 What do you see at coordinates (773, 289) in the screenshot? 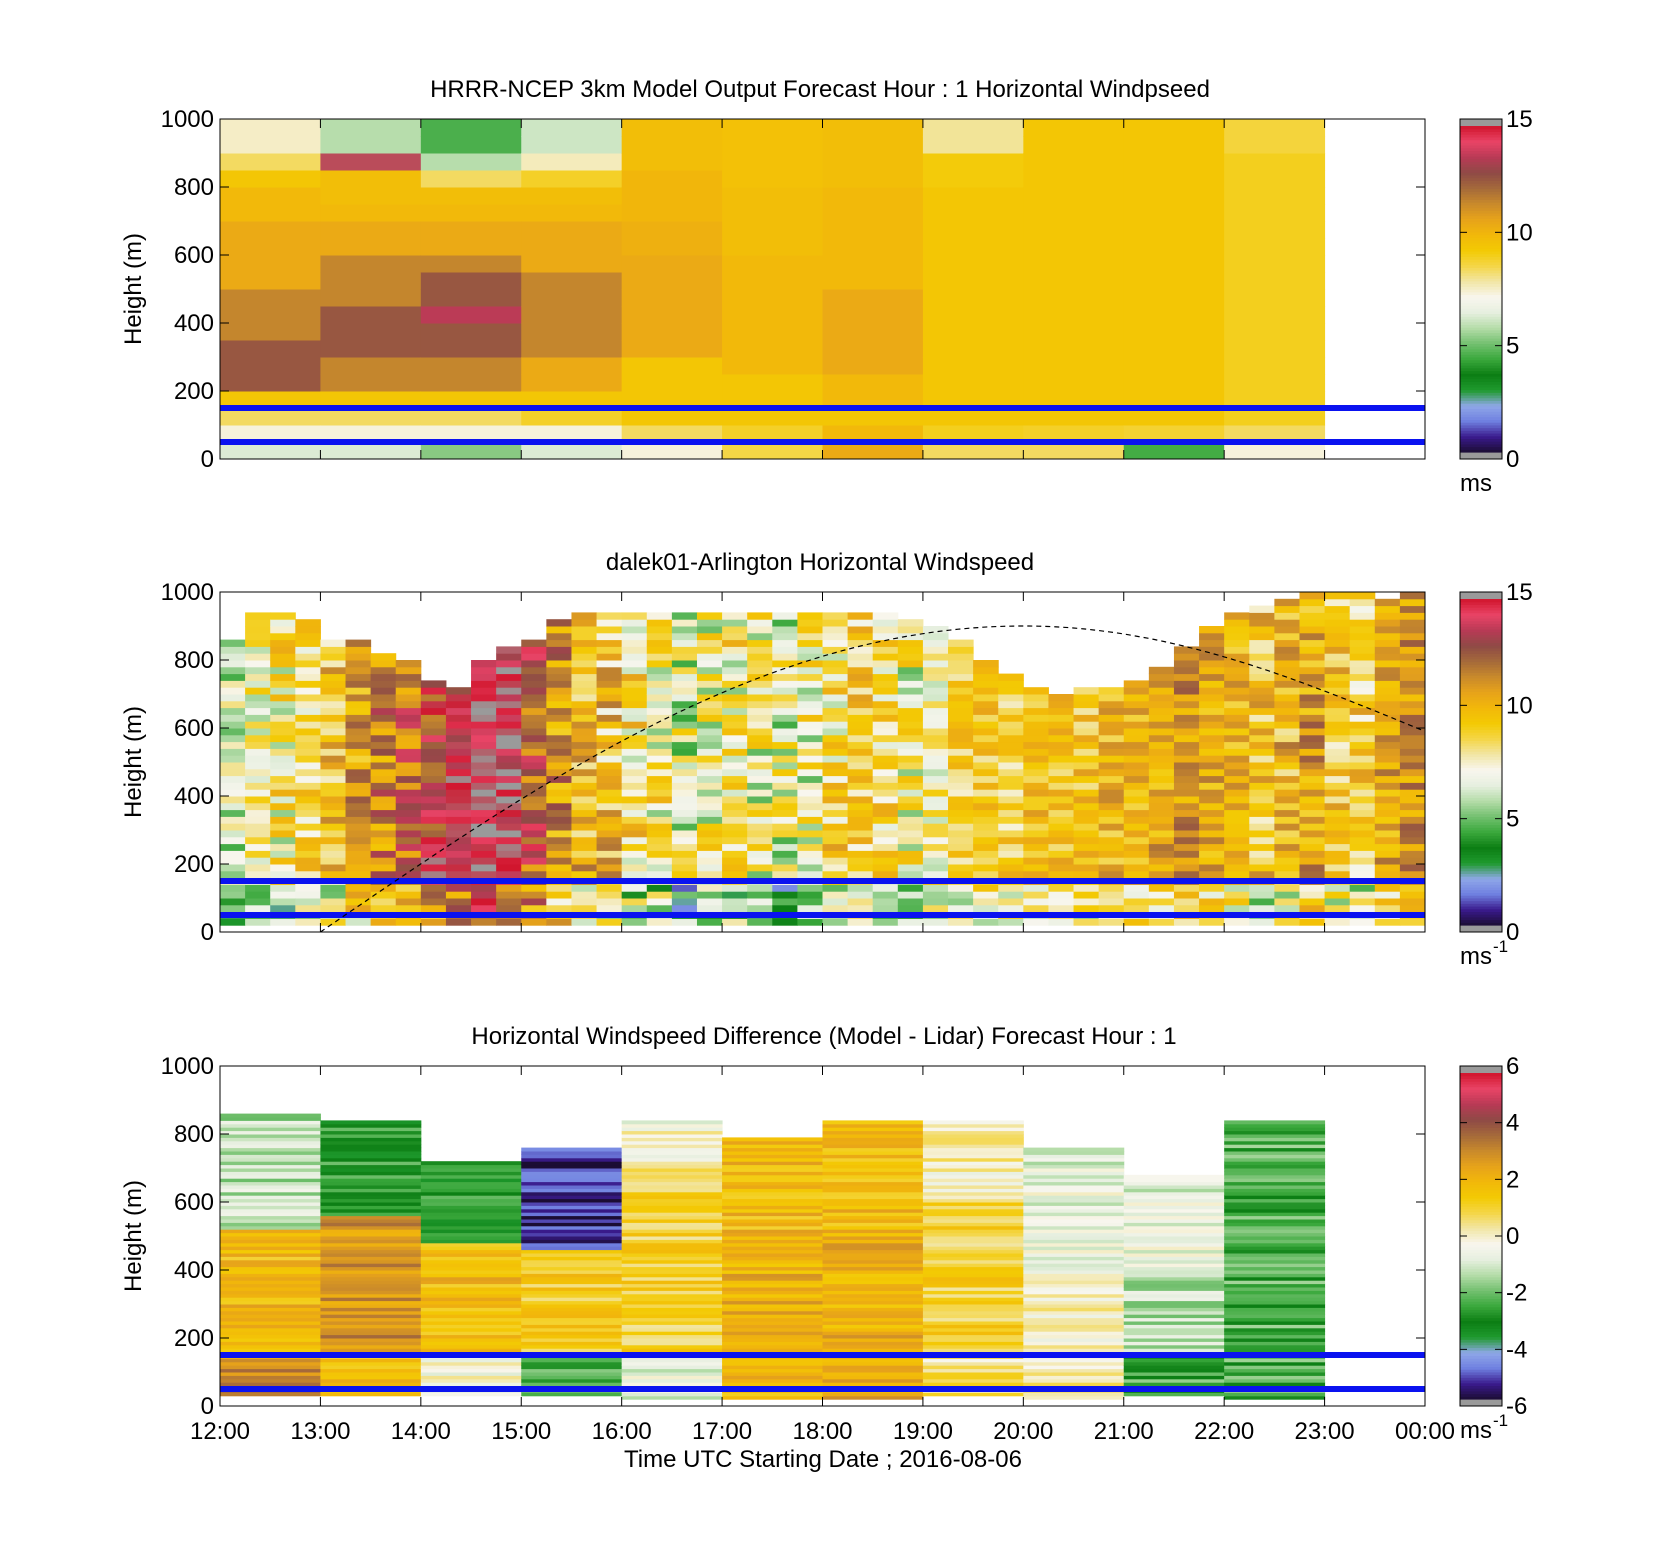
I see `heatmap-cells` at bounding box center [773, 289].